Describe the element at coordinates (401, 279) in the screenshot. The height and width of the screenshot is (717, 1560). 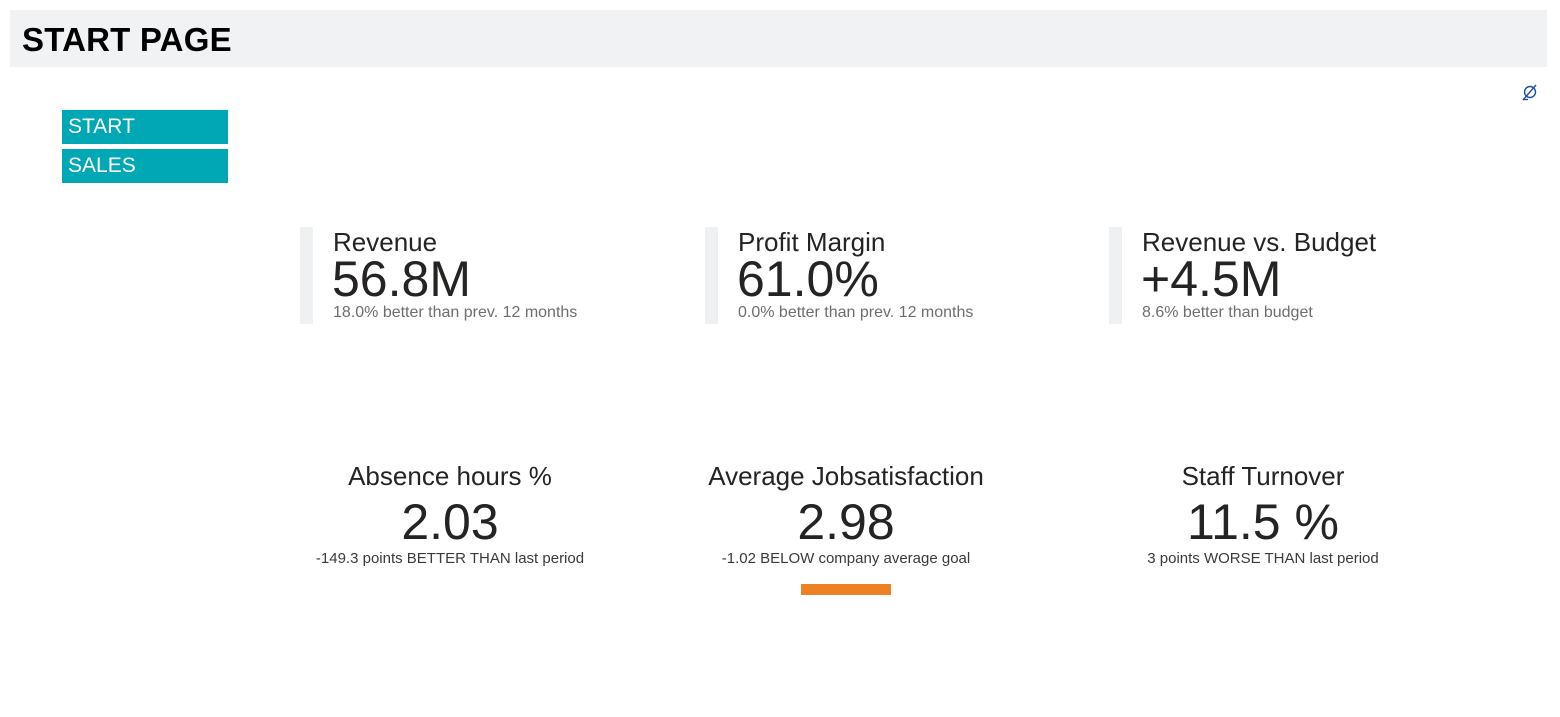
I see `kpi-value: 56.8M` at that location.